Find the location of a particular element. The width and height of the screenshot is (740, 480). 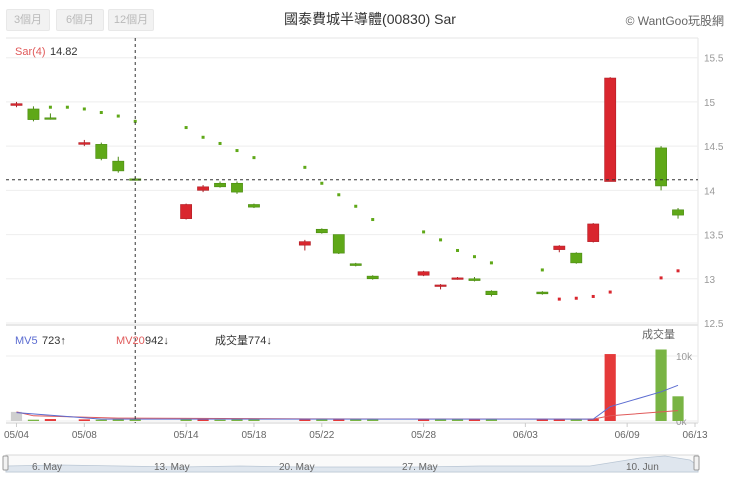

volume-series is located at coordinates (347, 385).